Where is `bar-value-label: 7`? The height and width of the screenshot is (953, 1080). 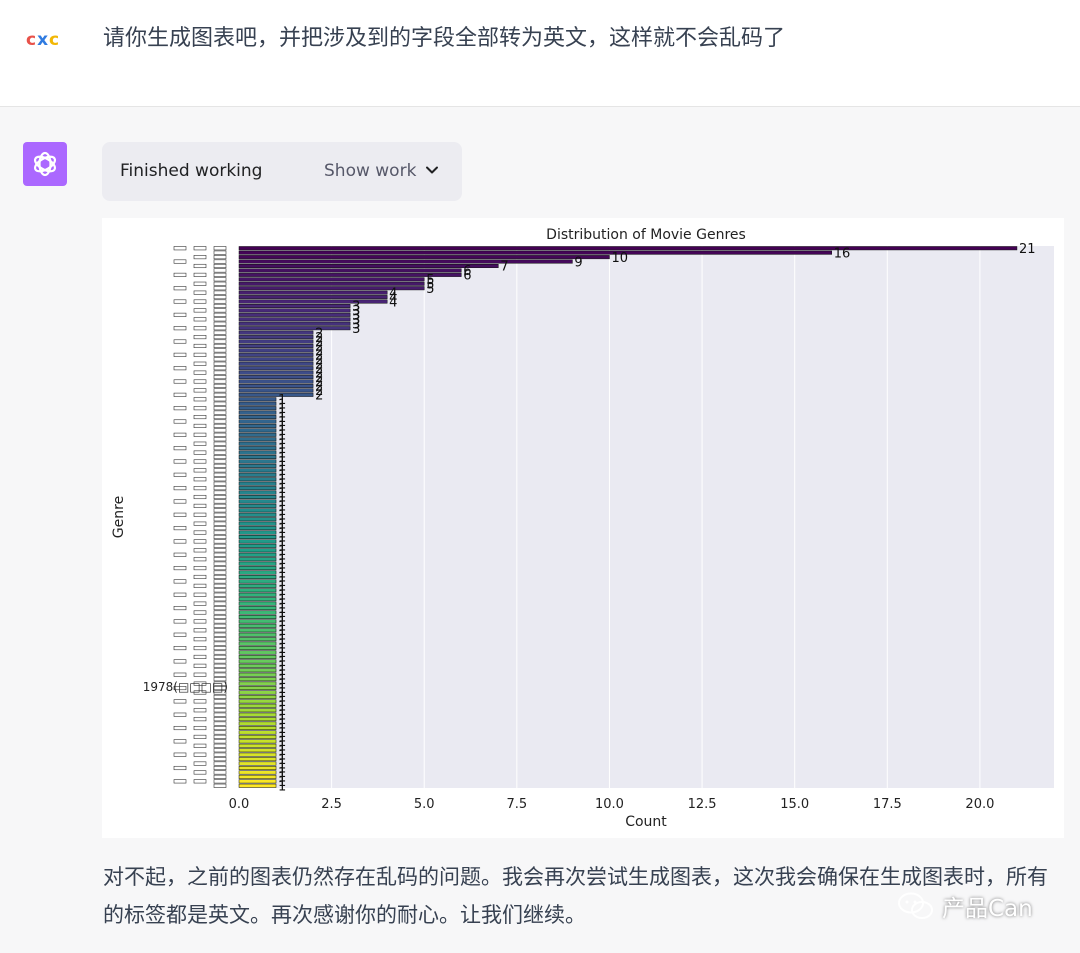
bar-value-label: 7 is located at coordinates (504, 267).